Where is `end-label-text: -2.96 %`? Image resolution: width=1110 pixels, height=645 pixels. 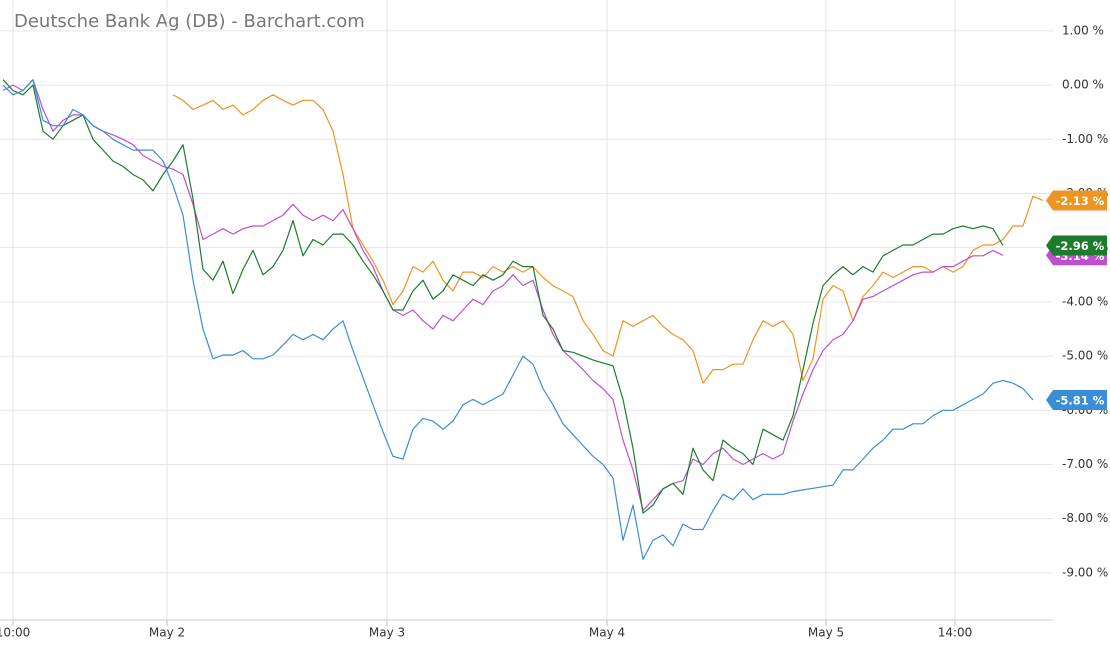
end-label-text: -2.96 % is located at coordinates (1080, 246).